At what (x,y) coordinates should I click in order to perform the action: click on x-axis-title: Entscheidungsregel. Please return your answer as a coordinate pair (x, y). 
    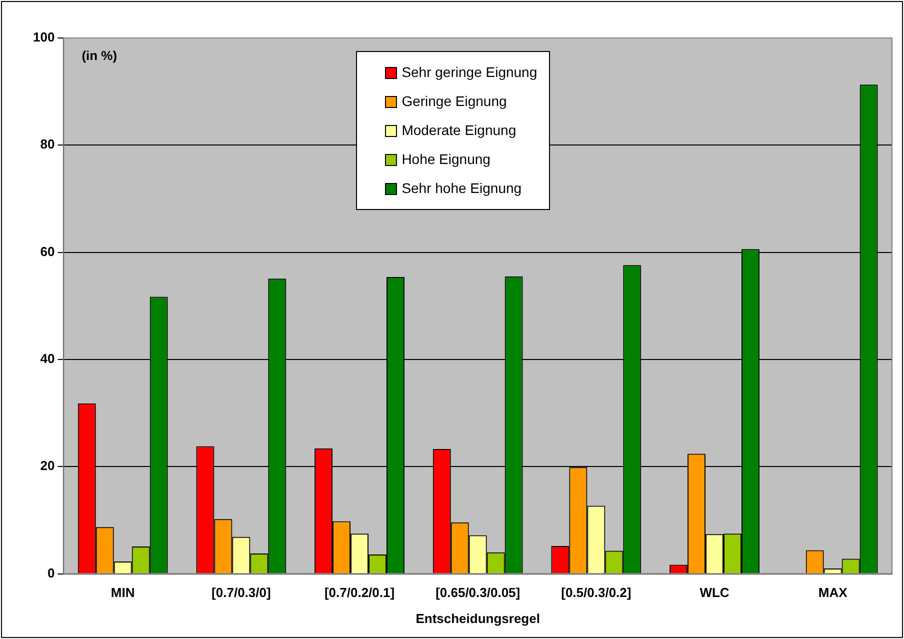
    Looking at the image, I should click on (478, 618).